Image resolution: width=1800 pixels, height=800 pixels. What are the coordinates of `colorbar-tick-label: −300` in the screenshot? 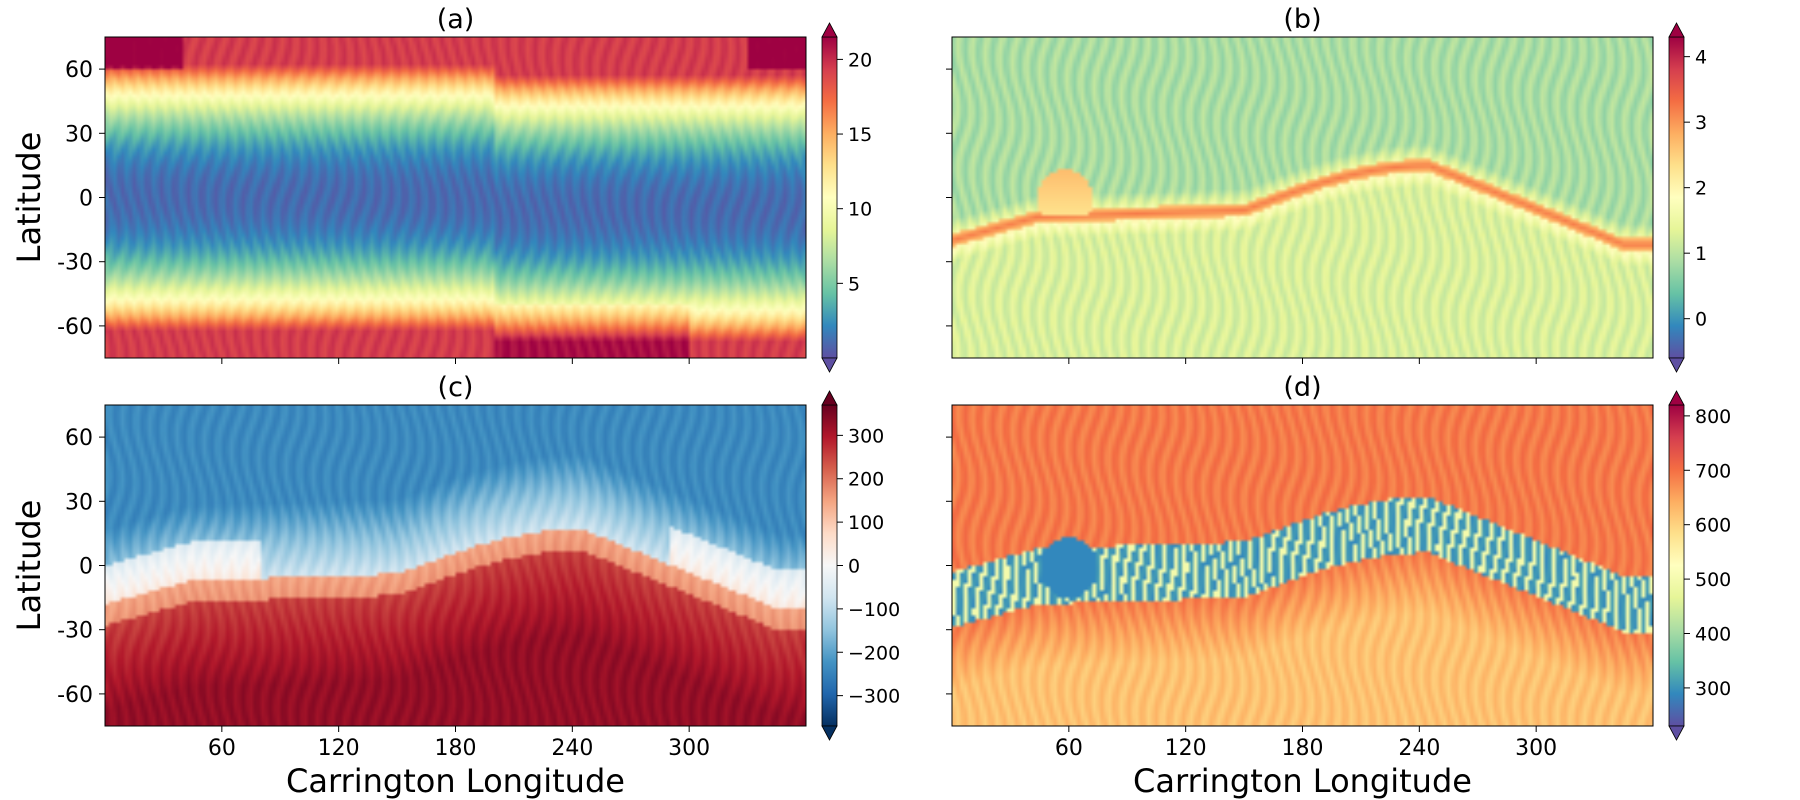 It's located at (874, 697).